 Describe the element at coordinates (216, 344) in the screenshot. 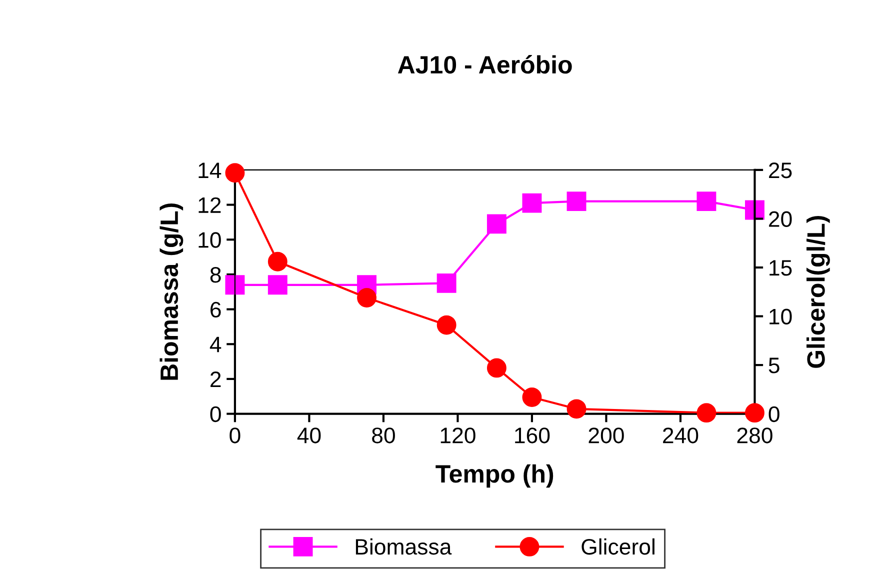

I see `y-tick-label: 4` at that location.